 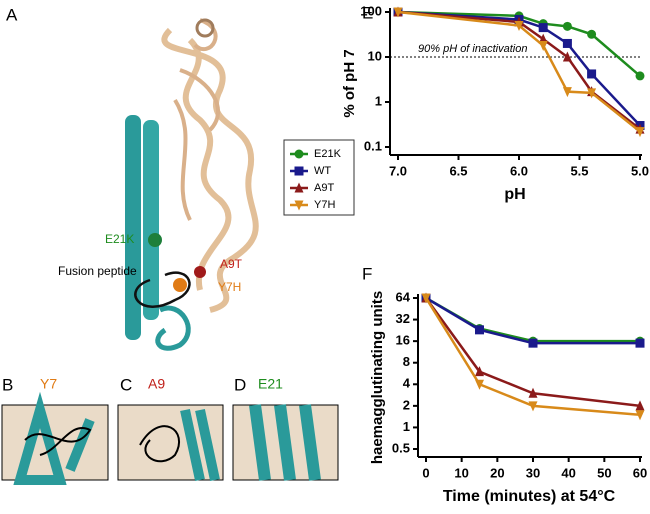 I want to click on x-tick-label: 50, so click(x=604, y=472).